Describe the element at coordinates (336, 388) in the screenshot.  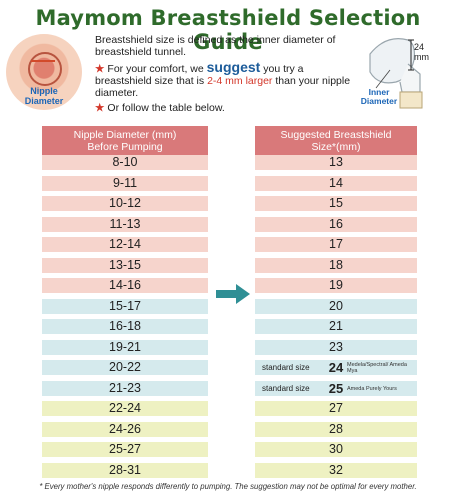
I see `breastshield-size-cell: 25` at that location.